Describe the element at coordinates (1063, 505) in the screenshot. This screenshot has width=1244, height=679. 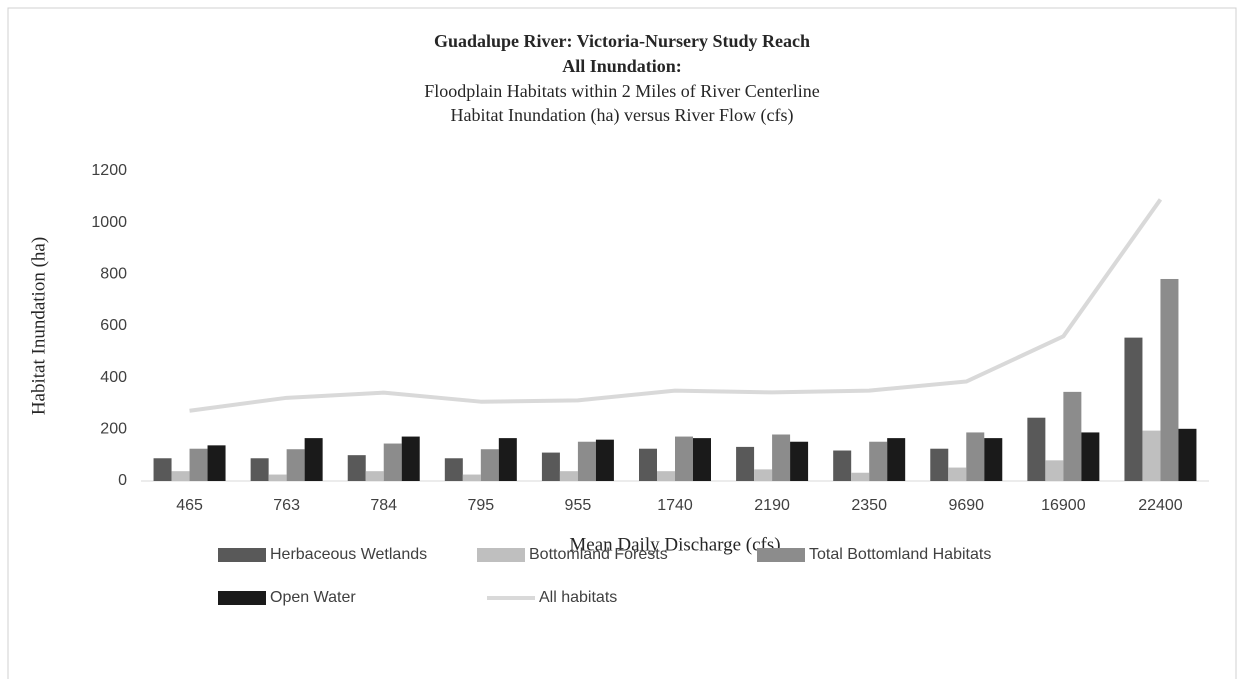
I see `x-tick-label: 16900` at that location.